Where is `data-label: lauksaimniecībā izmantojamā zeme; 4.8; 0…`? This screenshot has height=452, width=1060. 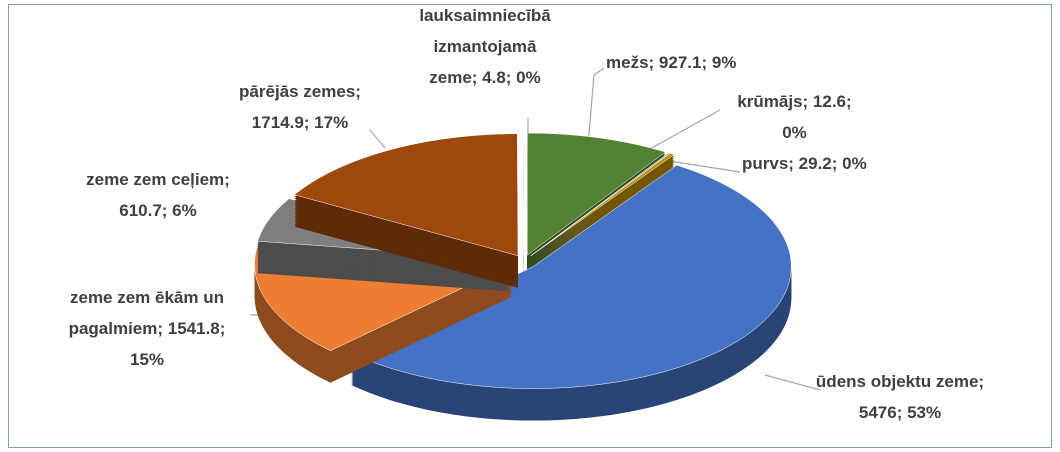
data-label: lauksaimniecībā izmantojamā zeme; 4.8; 0… is located at coordinates (485, 46).